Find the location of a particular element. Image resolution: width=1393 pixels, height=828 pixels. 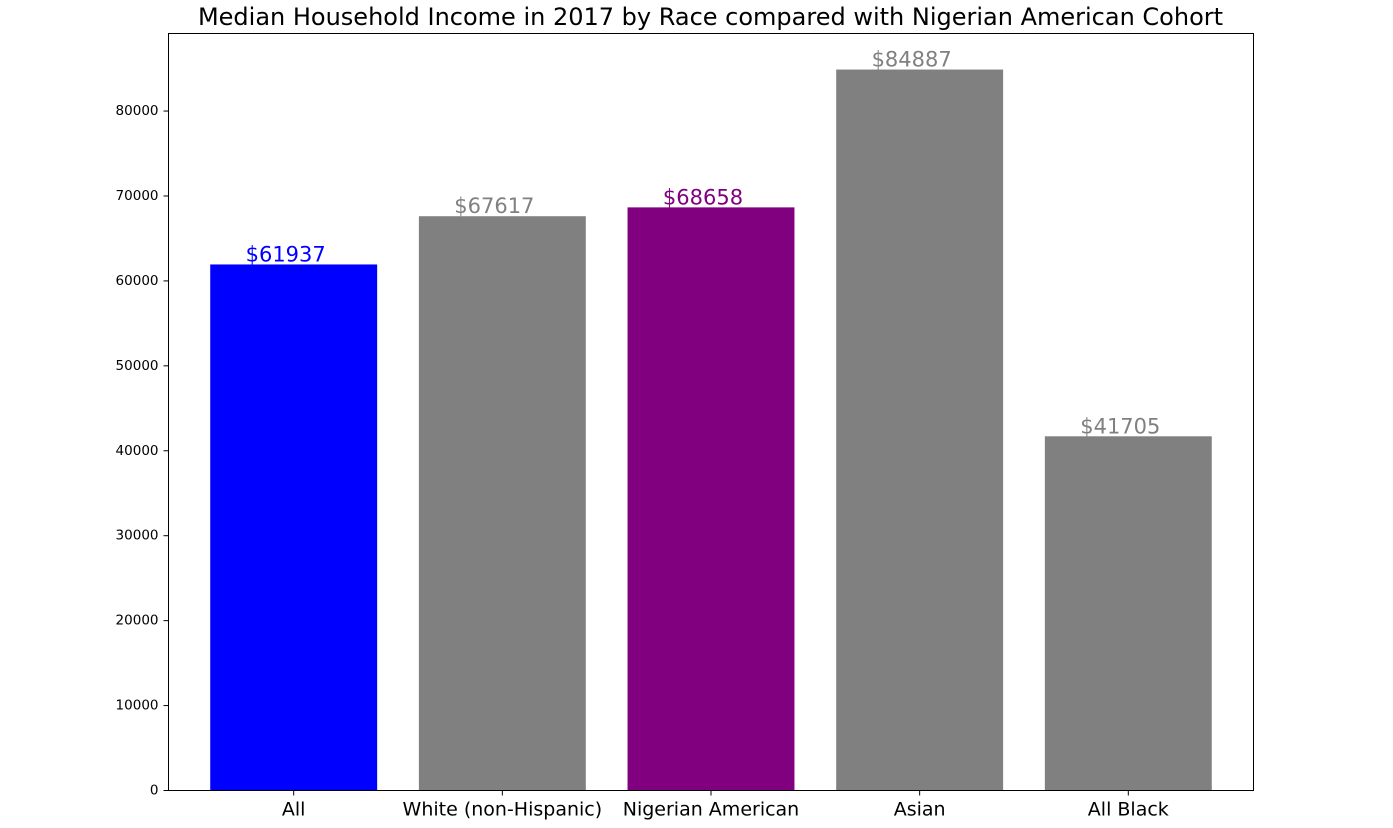

data-label: $41705 is located at coordinates (1120, 426).